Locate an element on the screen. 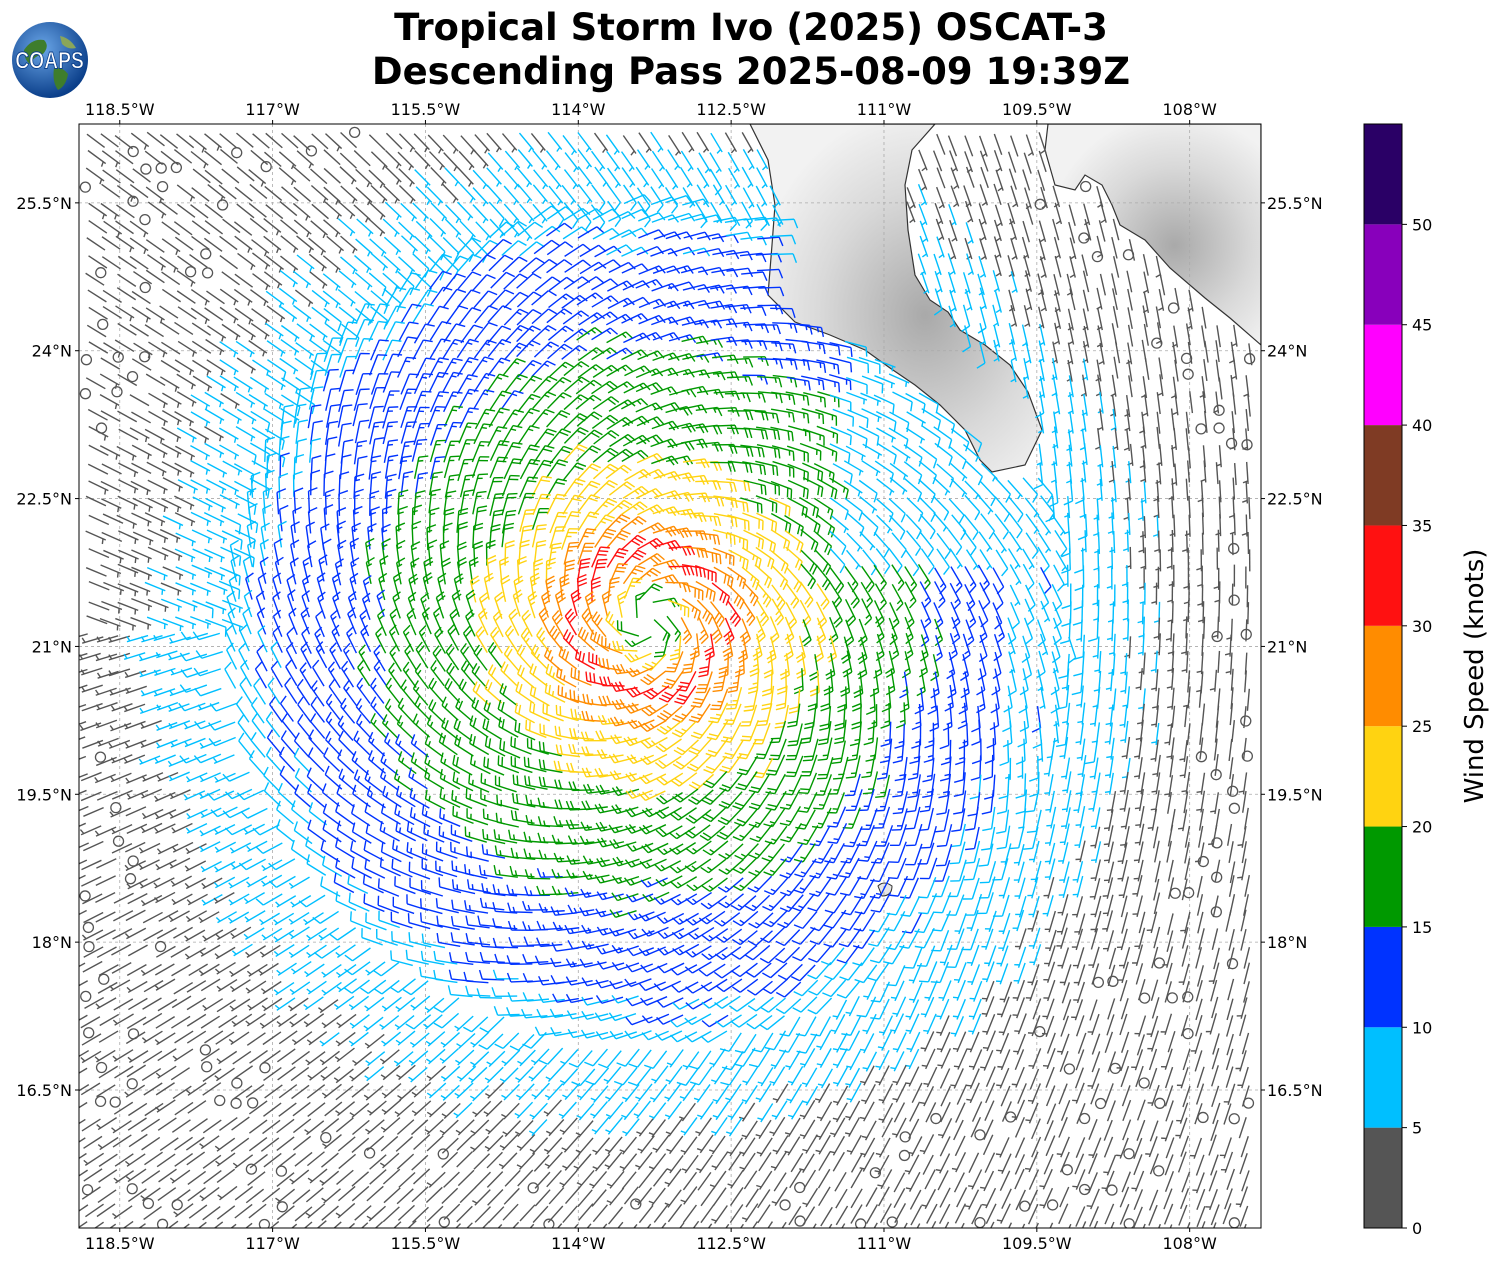 The image size is (1502, 1264). lon-tick-label: 117°W is located at coordinates (272, 1243).